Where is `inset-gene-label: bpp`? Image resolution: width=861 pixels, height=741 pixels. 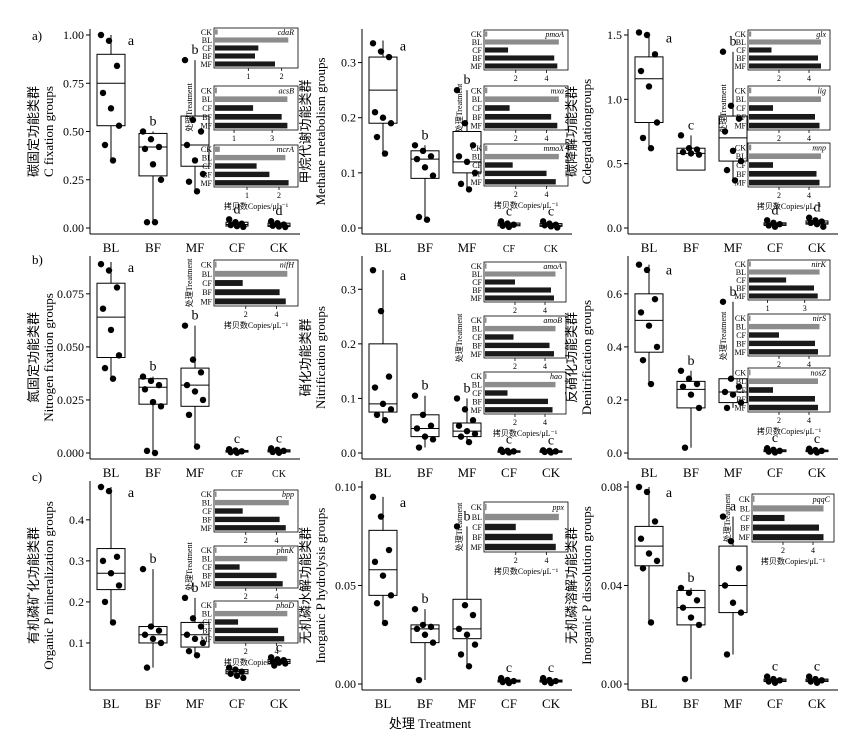 inset-gene-label: bpp is located at coordinates (288, 494).